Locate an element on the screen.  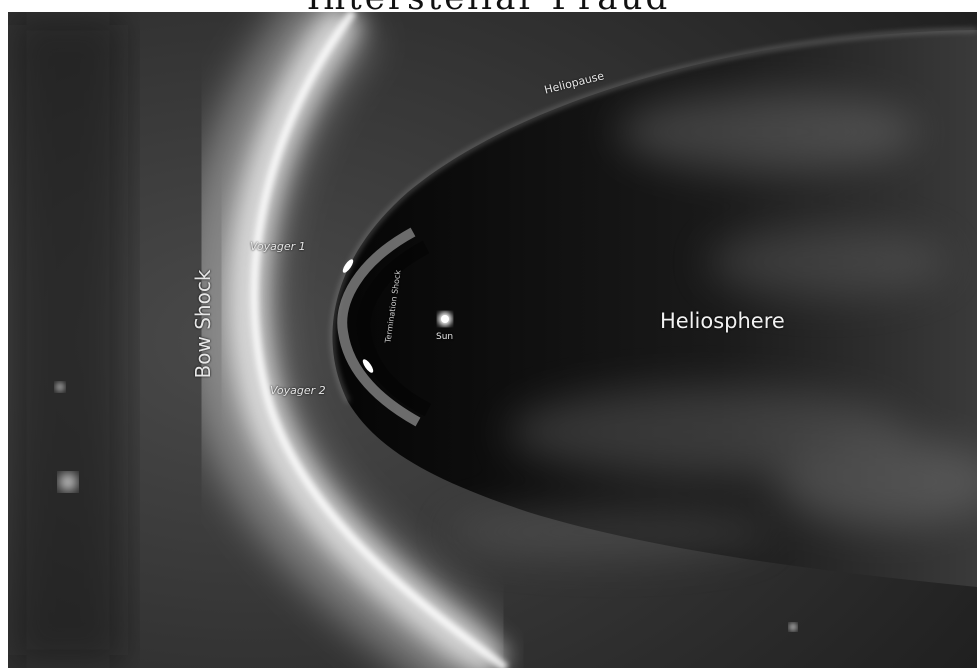
termination-shock is located at coordinates (379, 327).